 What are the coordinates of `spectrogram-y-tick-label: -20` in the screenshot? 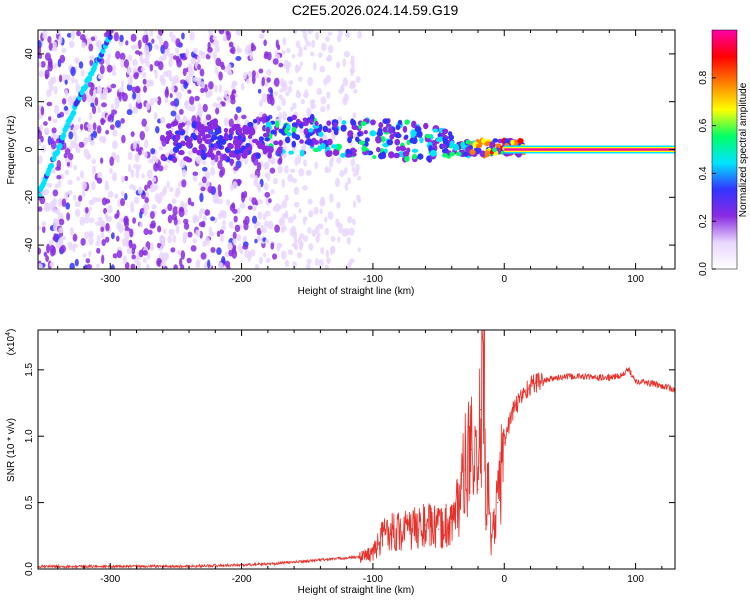 It's located at (29, 197).